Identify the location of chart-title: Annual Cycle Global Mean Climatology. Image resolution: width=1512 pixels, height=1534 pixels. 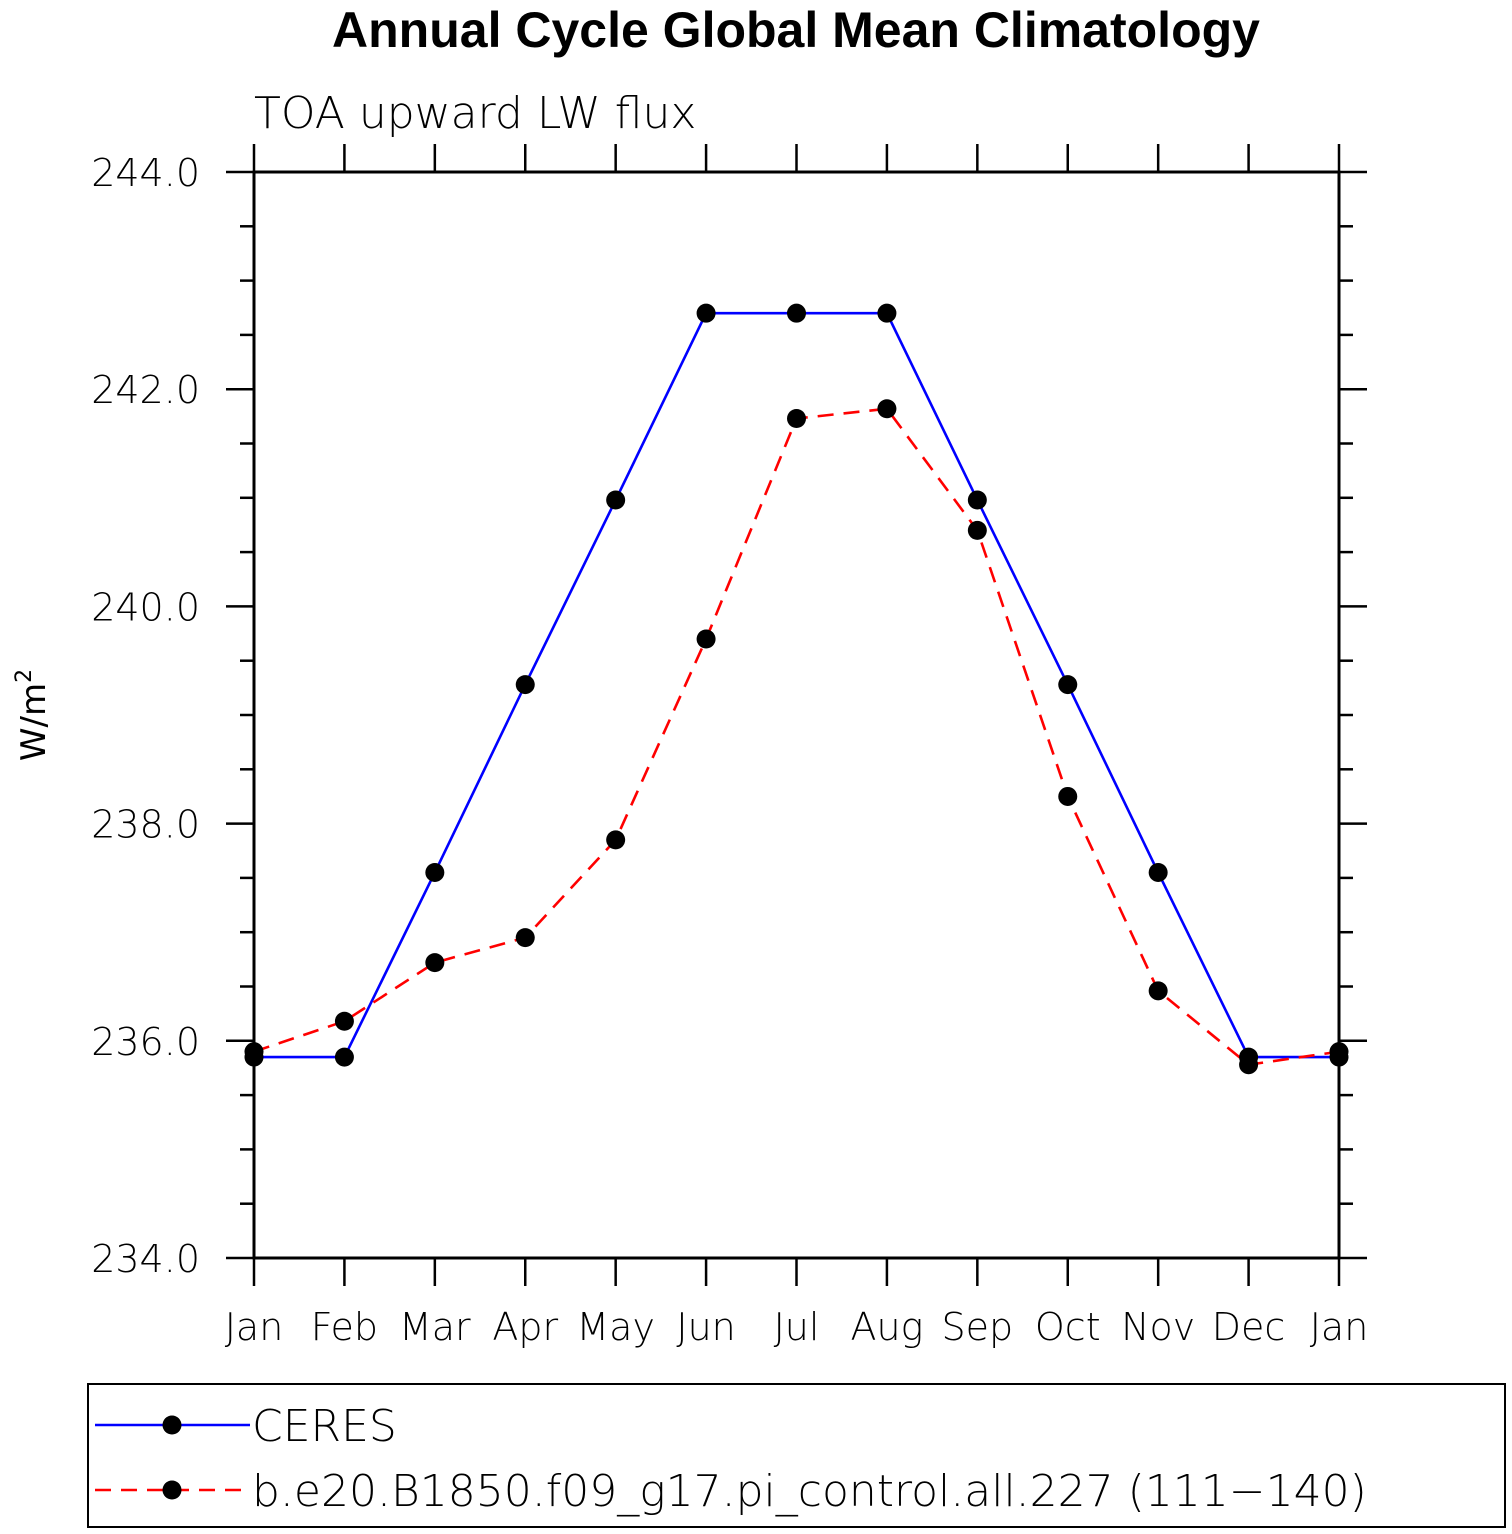
(796, 30).